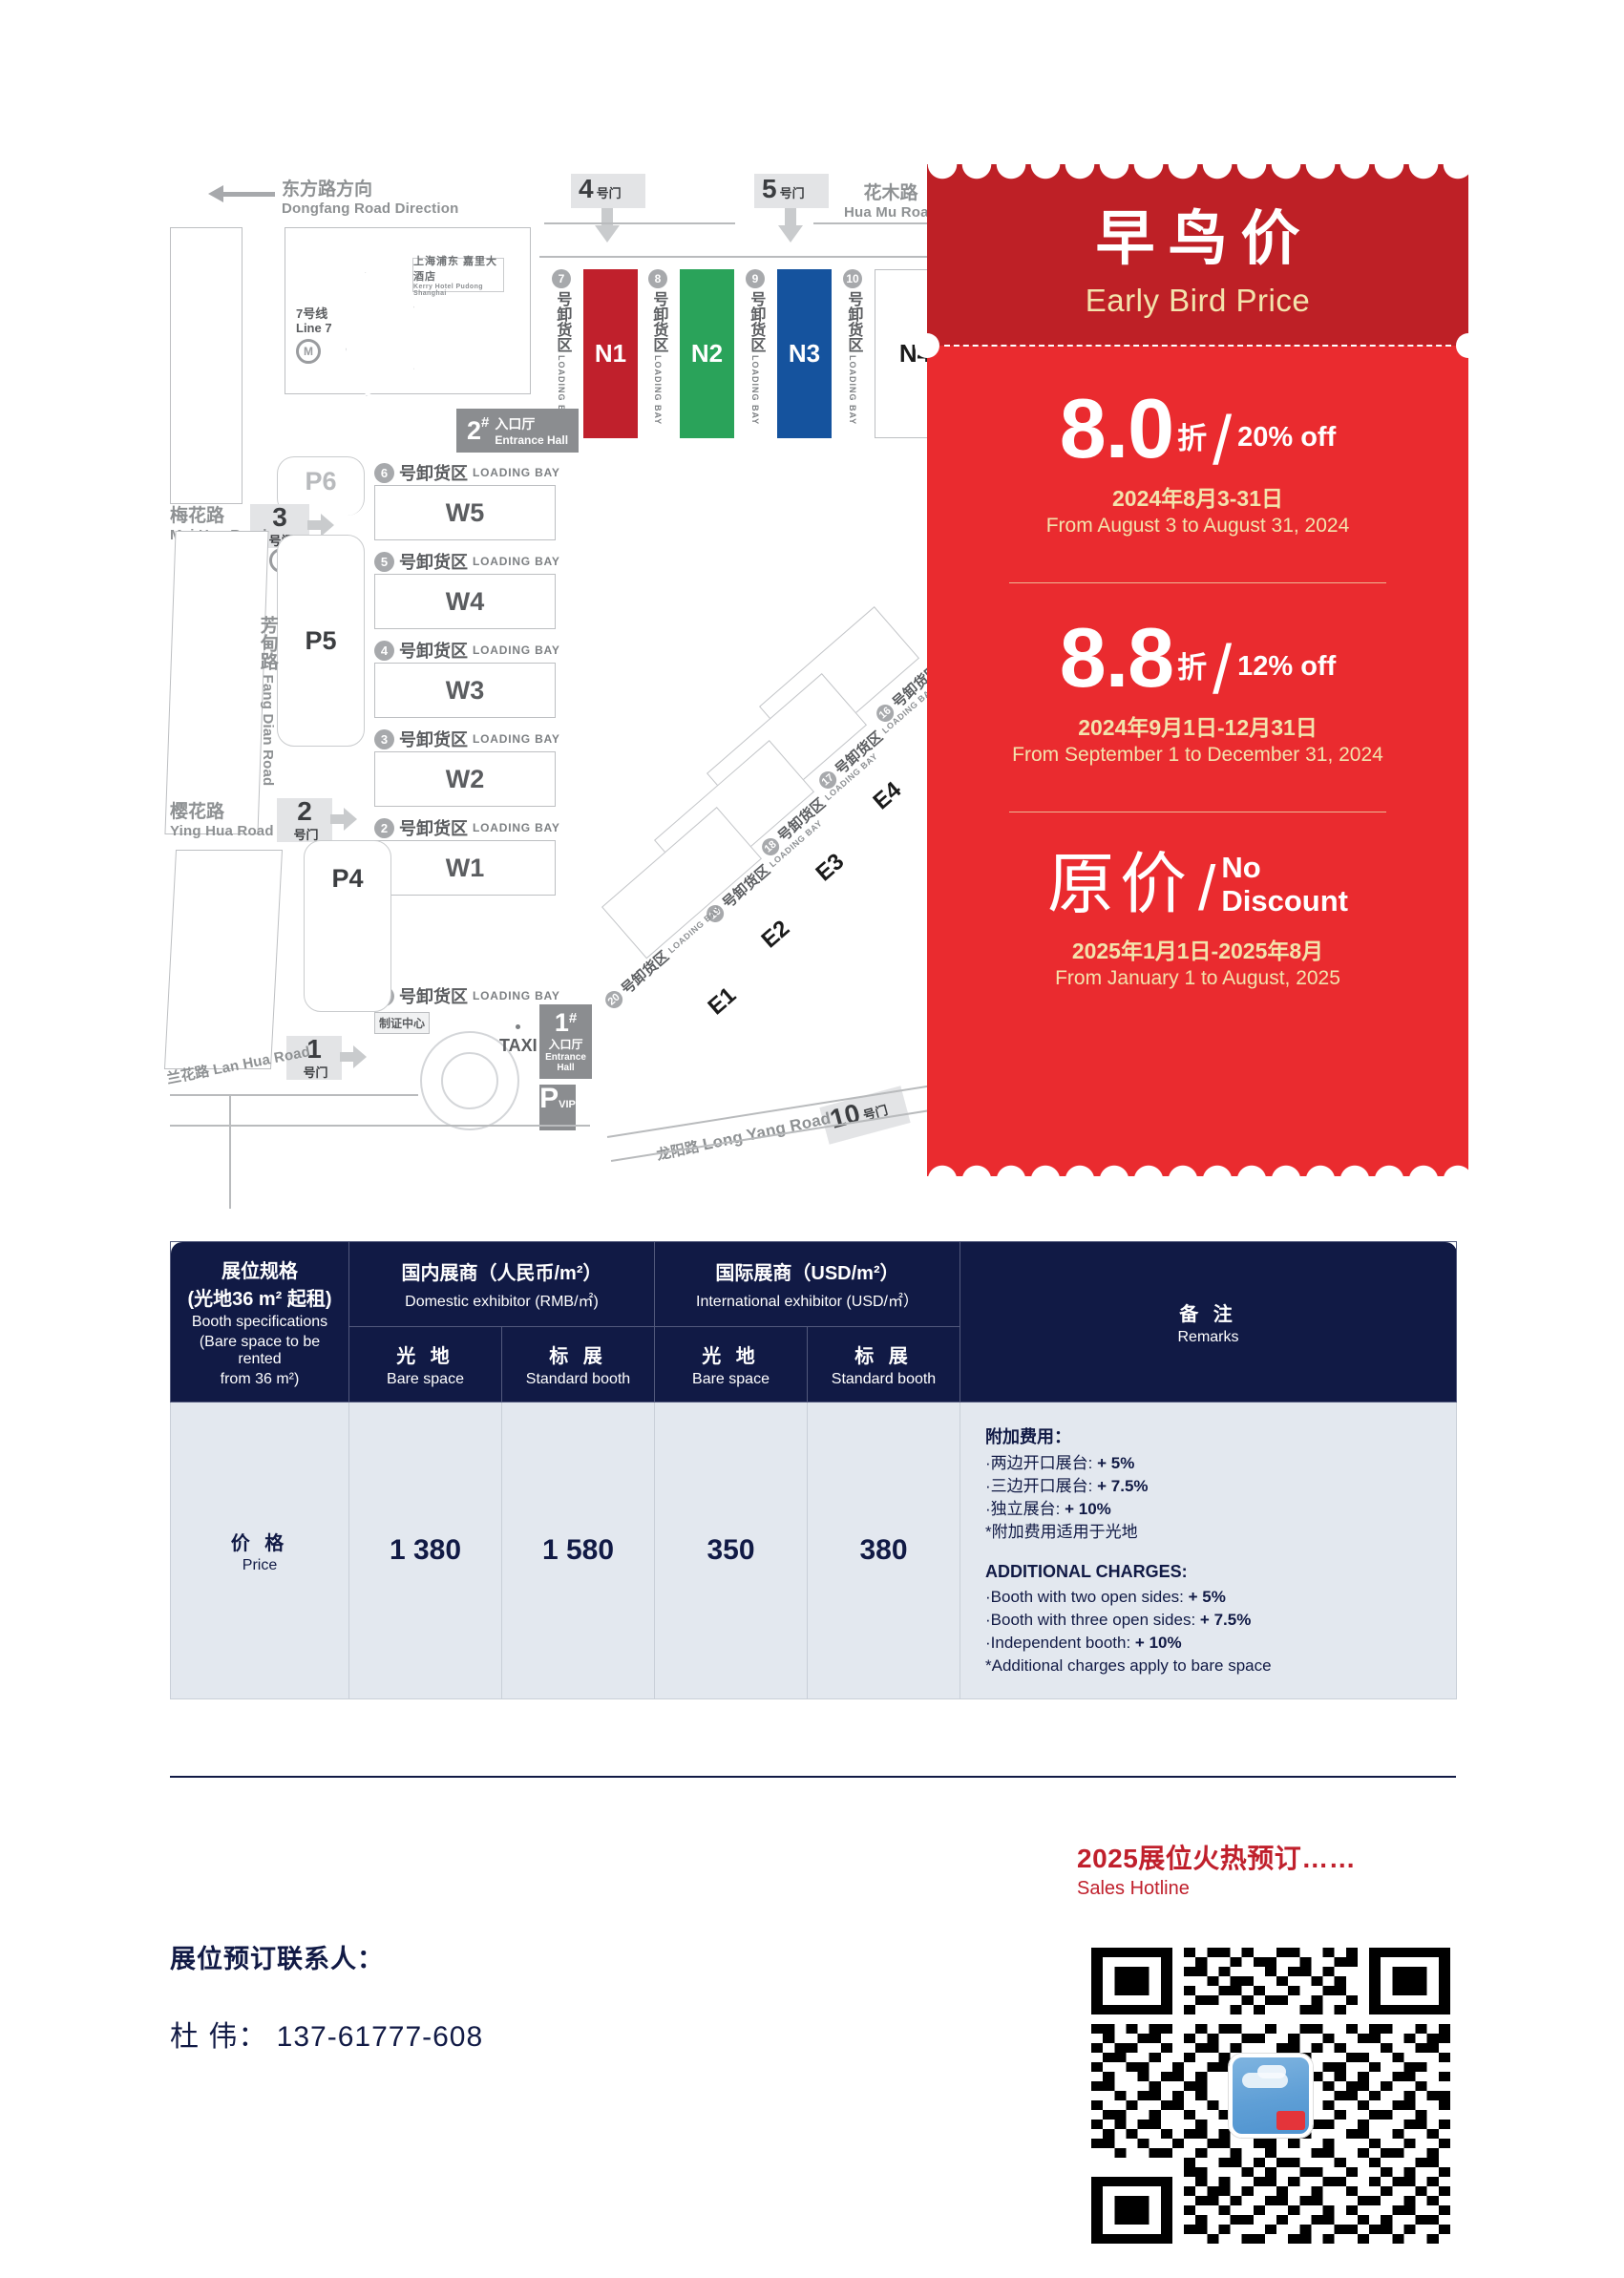 The image size is (1624, 2278). What do you see at coordinates (891, 212) in the screenshot?
I see `road-label-en: Hua Mu Road` at bounding box center [891, 212].